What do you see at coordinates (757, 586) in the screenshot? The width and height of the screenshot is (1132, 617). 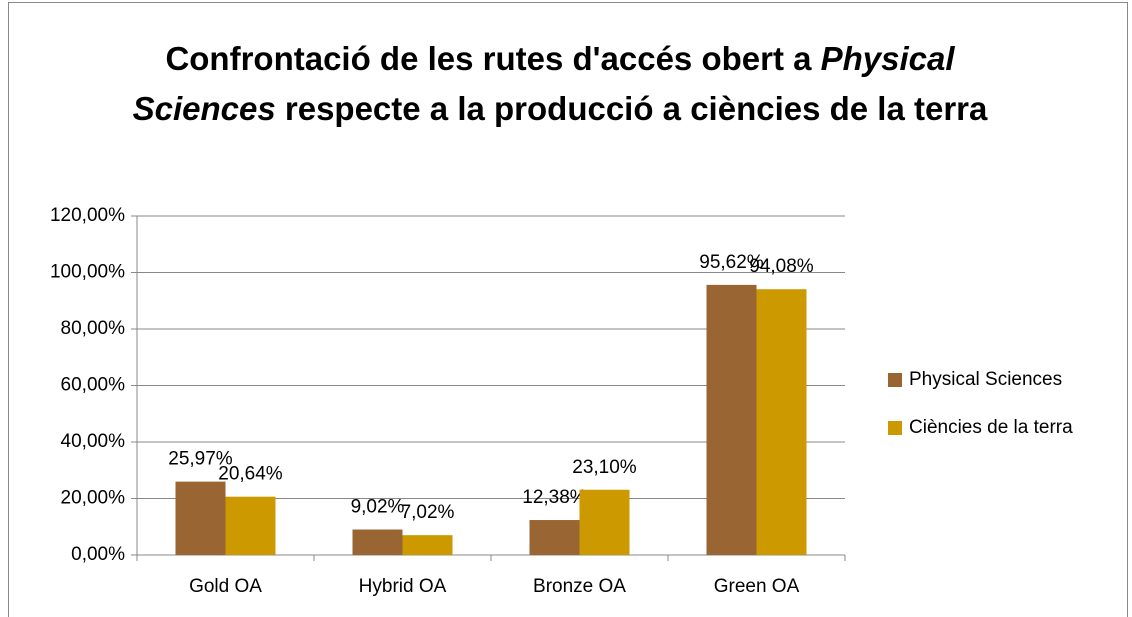 I see `x-tick-label: Green OA` at bounding box center [757, 586].